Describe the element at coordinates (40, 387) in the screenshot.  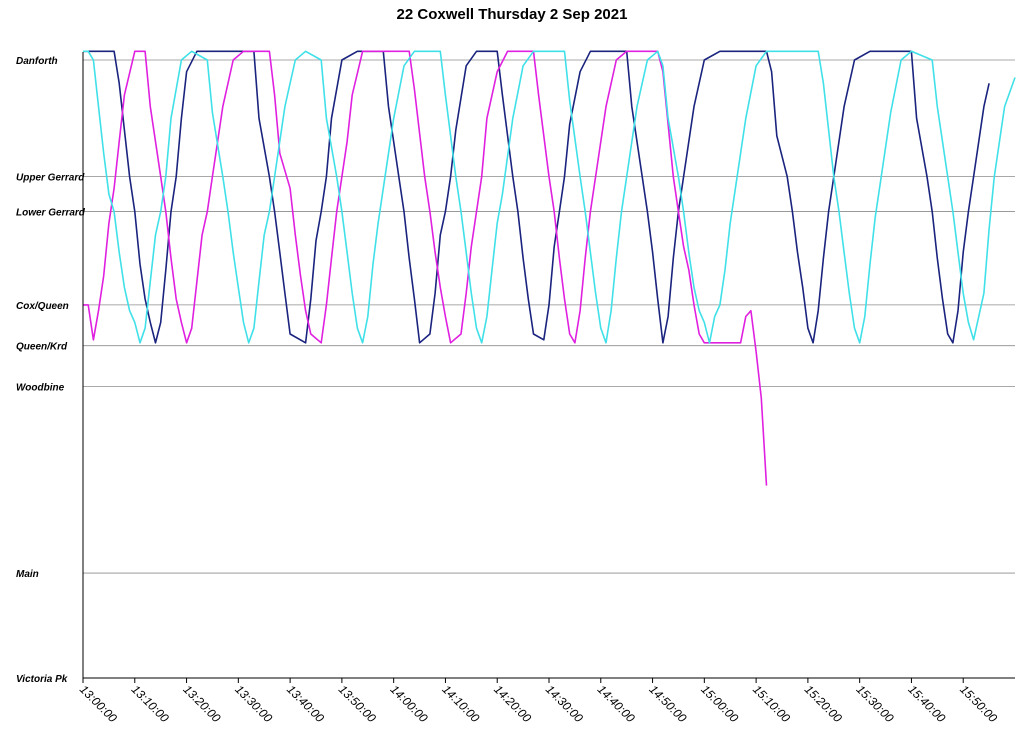
I see `y-tick-label: Woodbine` at that location.